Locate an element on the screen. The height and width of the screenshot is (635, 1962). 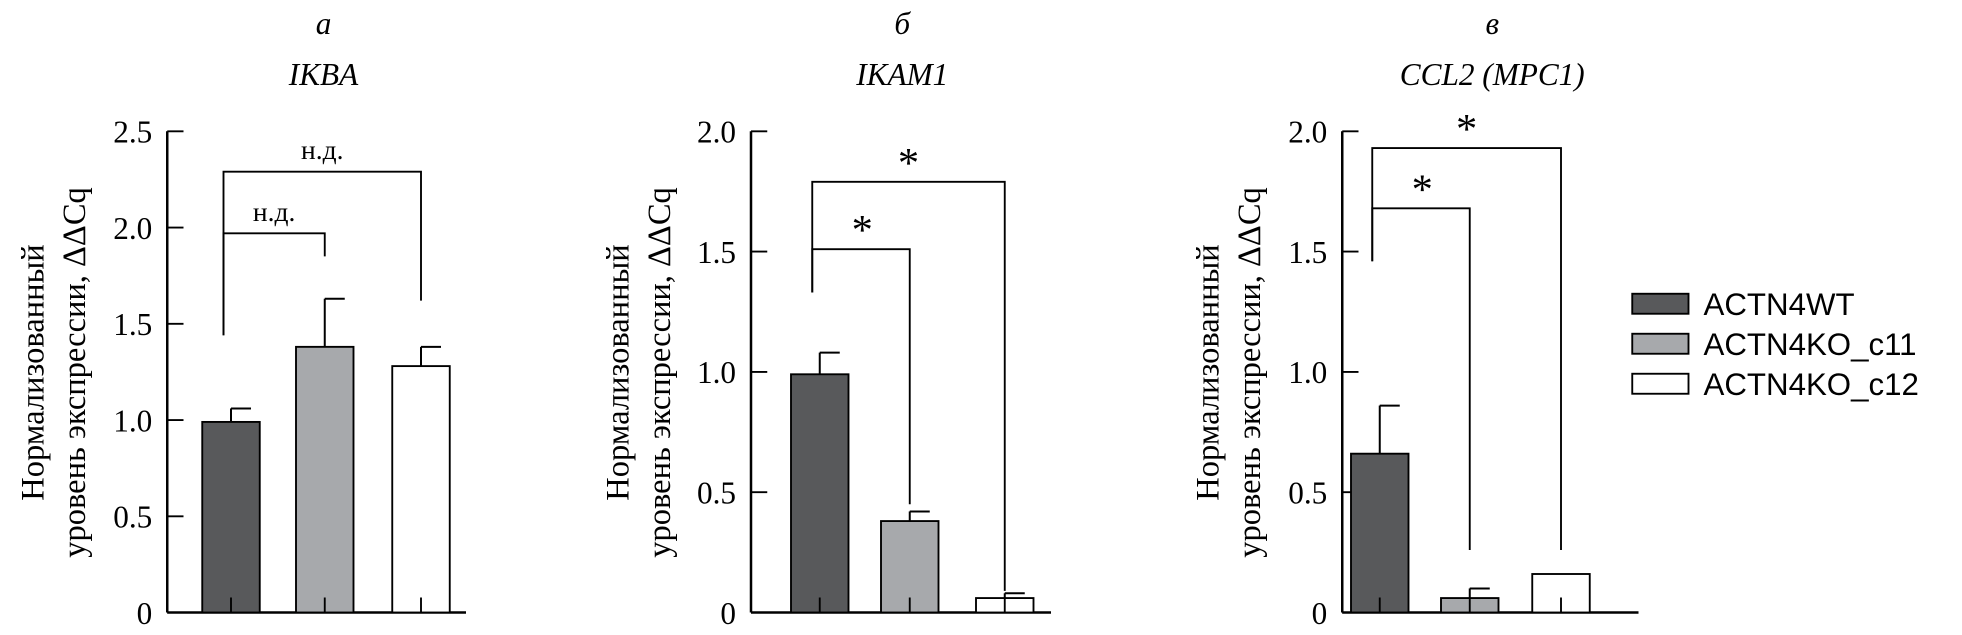
bar-actn4ko-c12 is located at coordinates (421, 489).